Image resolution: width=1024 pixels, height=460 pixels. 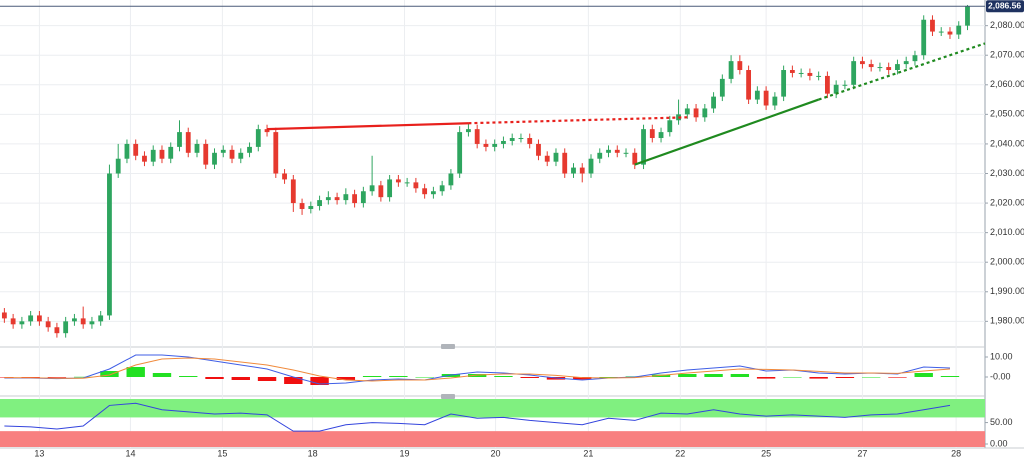 What do you see at coordinates (1007, 321) in the screenshot?
I see `y-tick-label: 1,980.00` at bounding box center [1007, 321].